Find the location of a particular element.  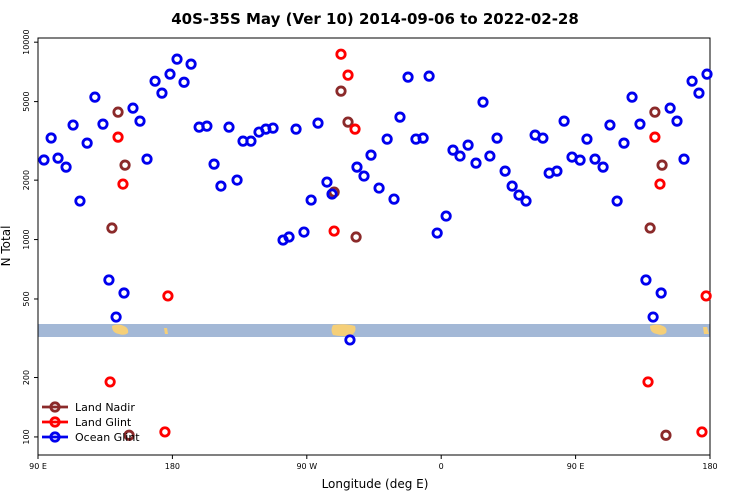

map-strip is located at coordinates (374, 330).